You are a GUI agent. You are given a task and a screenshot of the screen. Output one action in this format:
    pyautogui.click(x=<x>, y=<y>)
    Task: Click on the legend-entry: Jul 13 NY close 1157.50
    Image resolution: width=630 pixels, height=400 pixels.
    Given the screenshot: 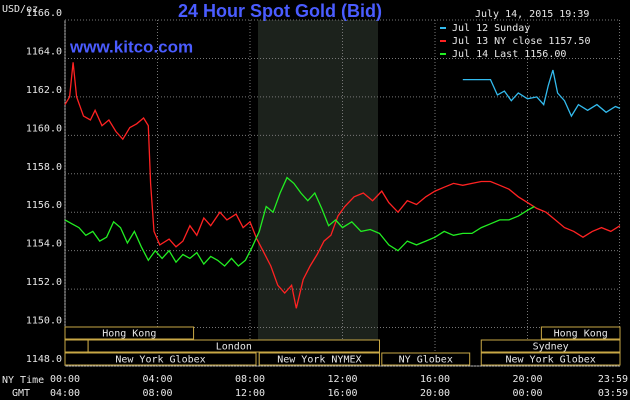 What is the action you would take?
    pyautogui.click(x=521, y=41)
    